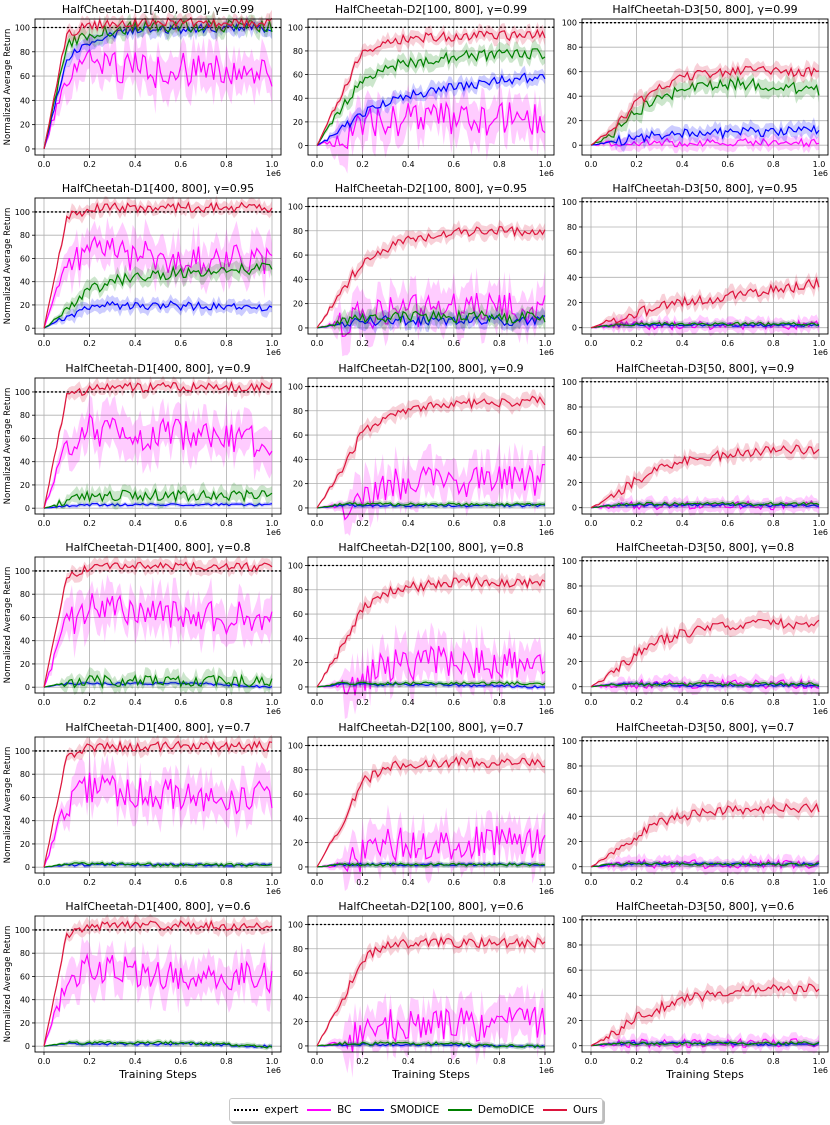 The image size is (830, 1125). What do you see at coordinates (572, 662) in the screenshot?
I see `y-tick-label: 20` at bounding box center [572, 662].